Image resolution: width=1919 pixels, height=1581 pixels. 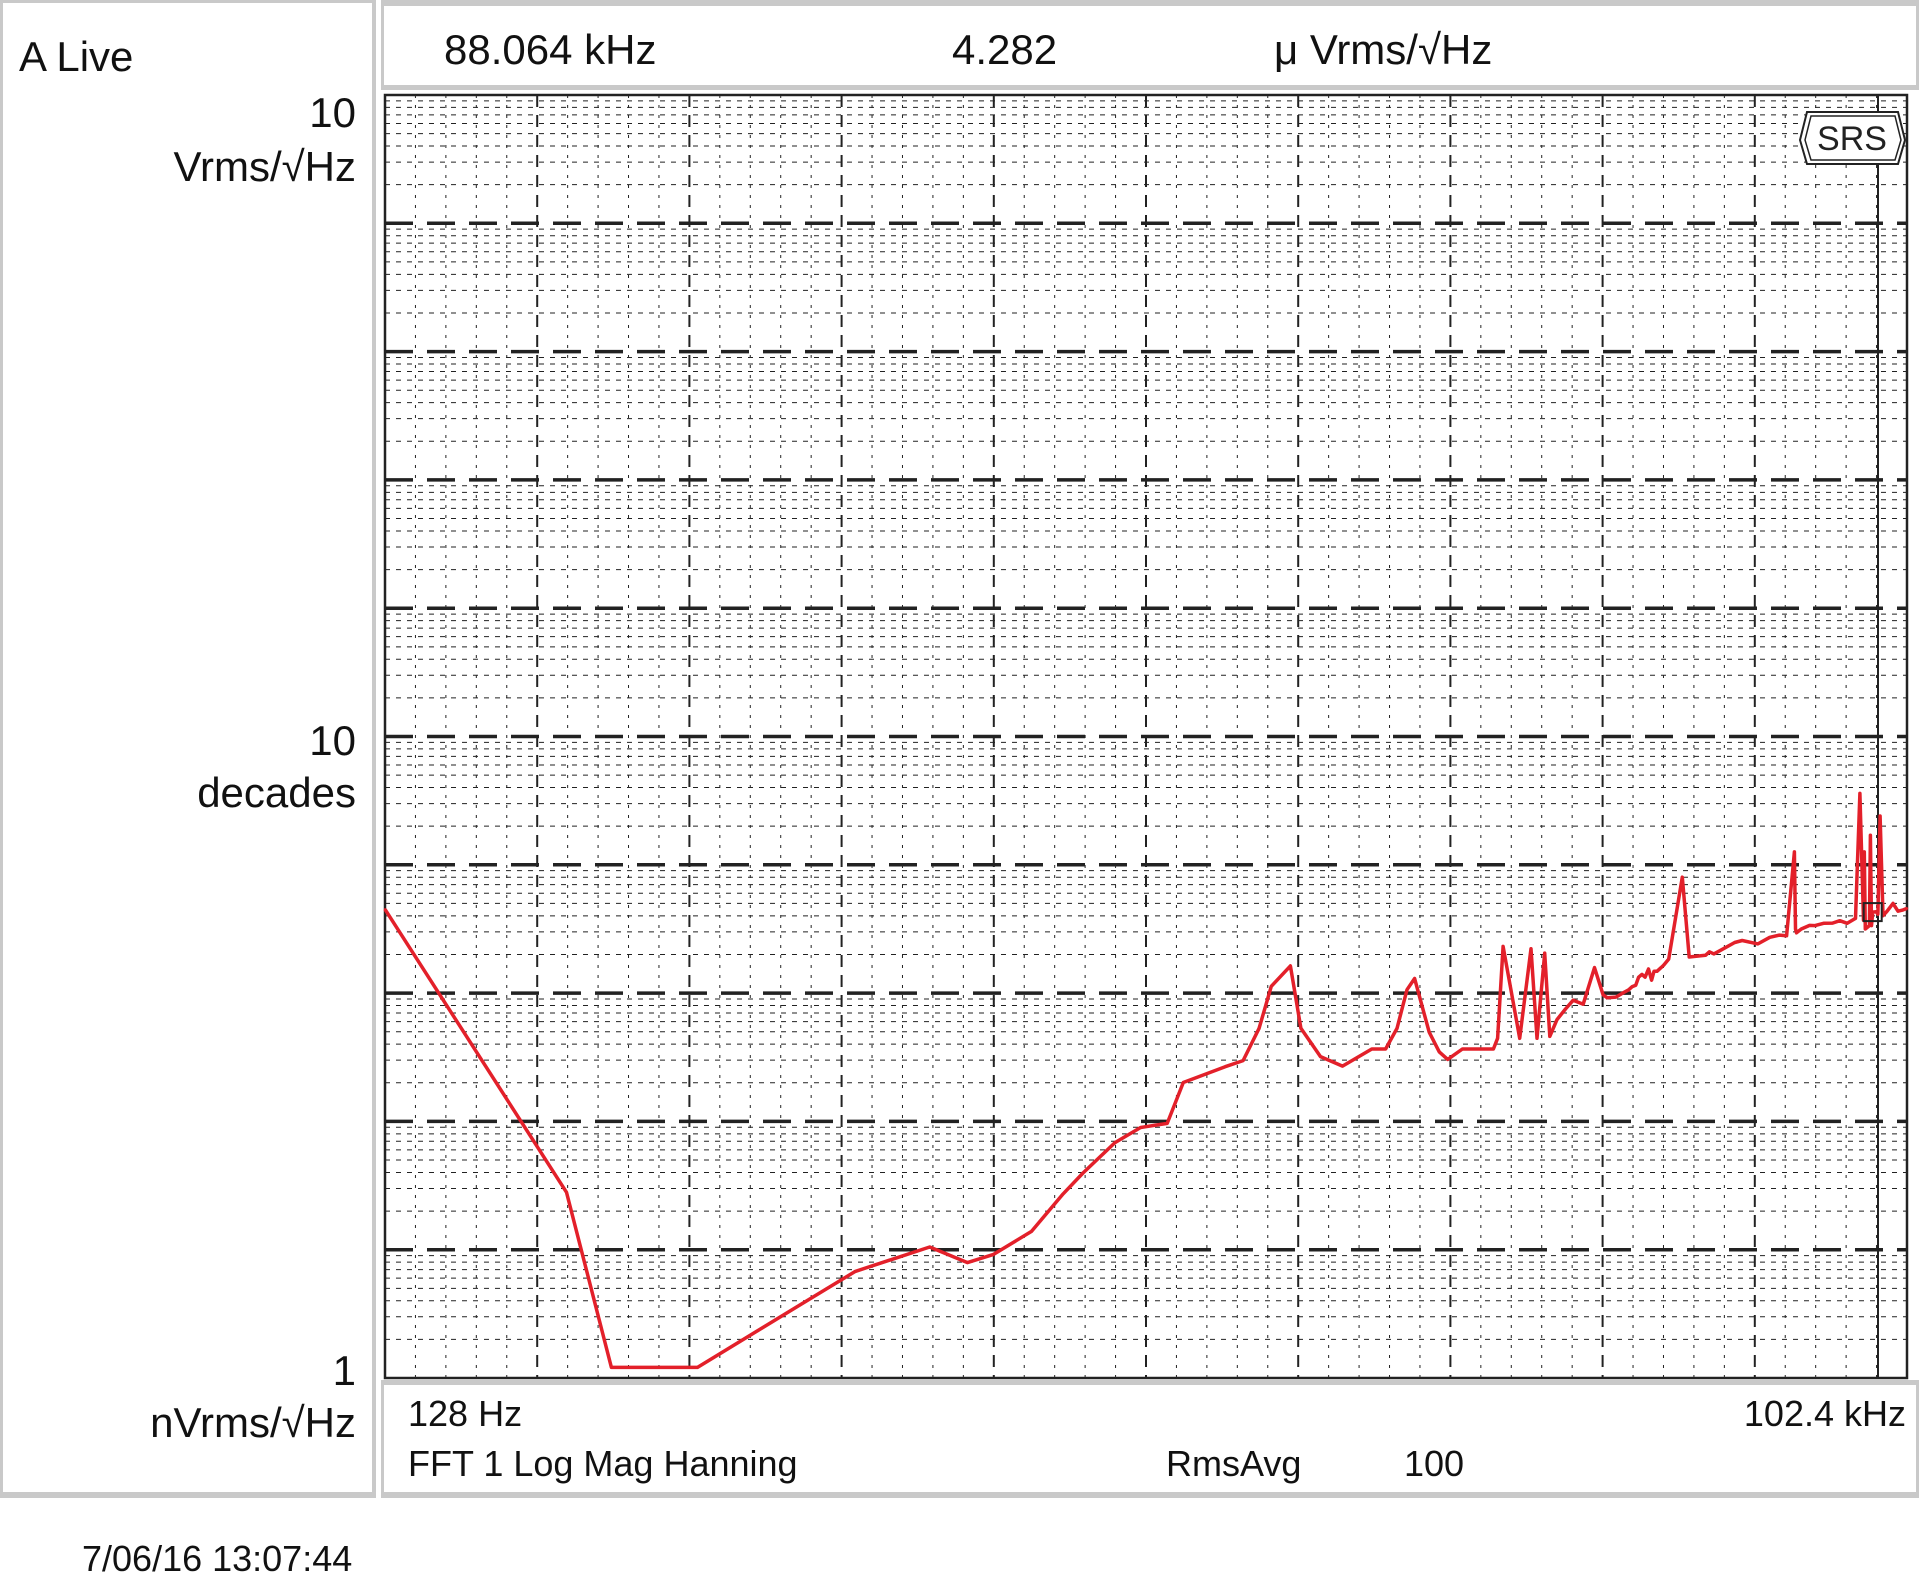 What do you see at coordinates (550, 49) in the screenshot?
I see `marker-frequency: 88.064 kHz` at bounding box center [550, 49].